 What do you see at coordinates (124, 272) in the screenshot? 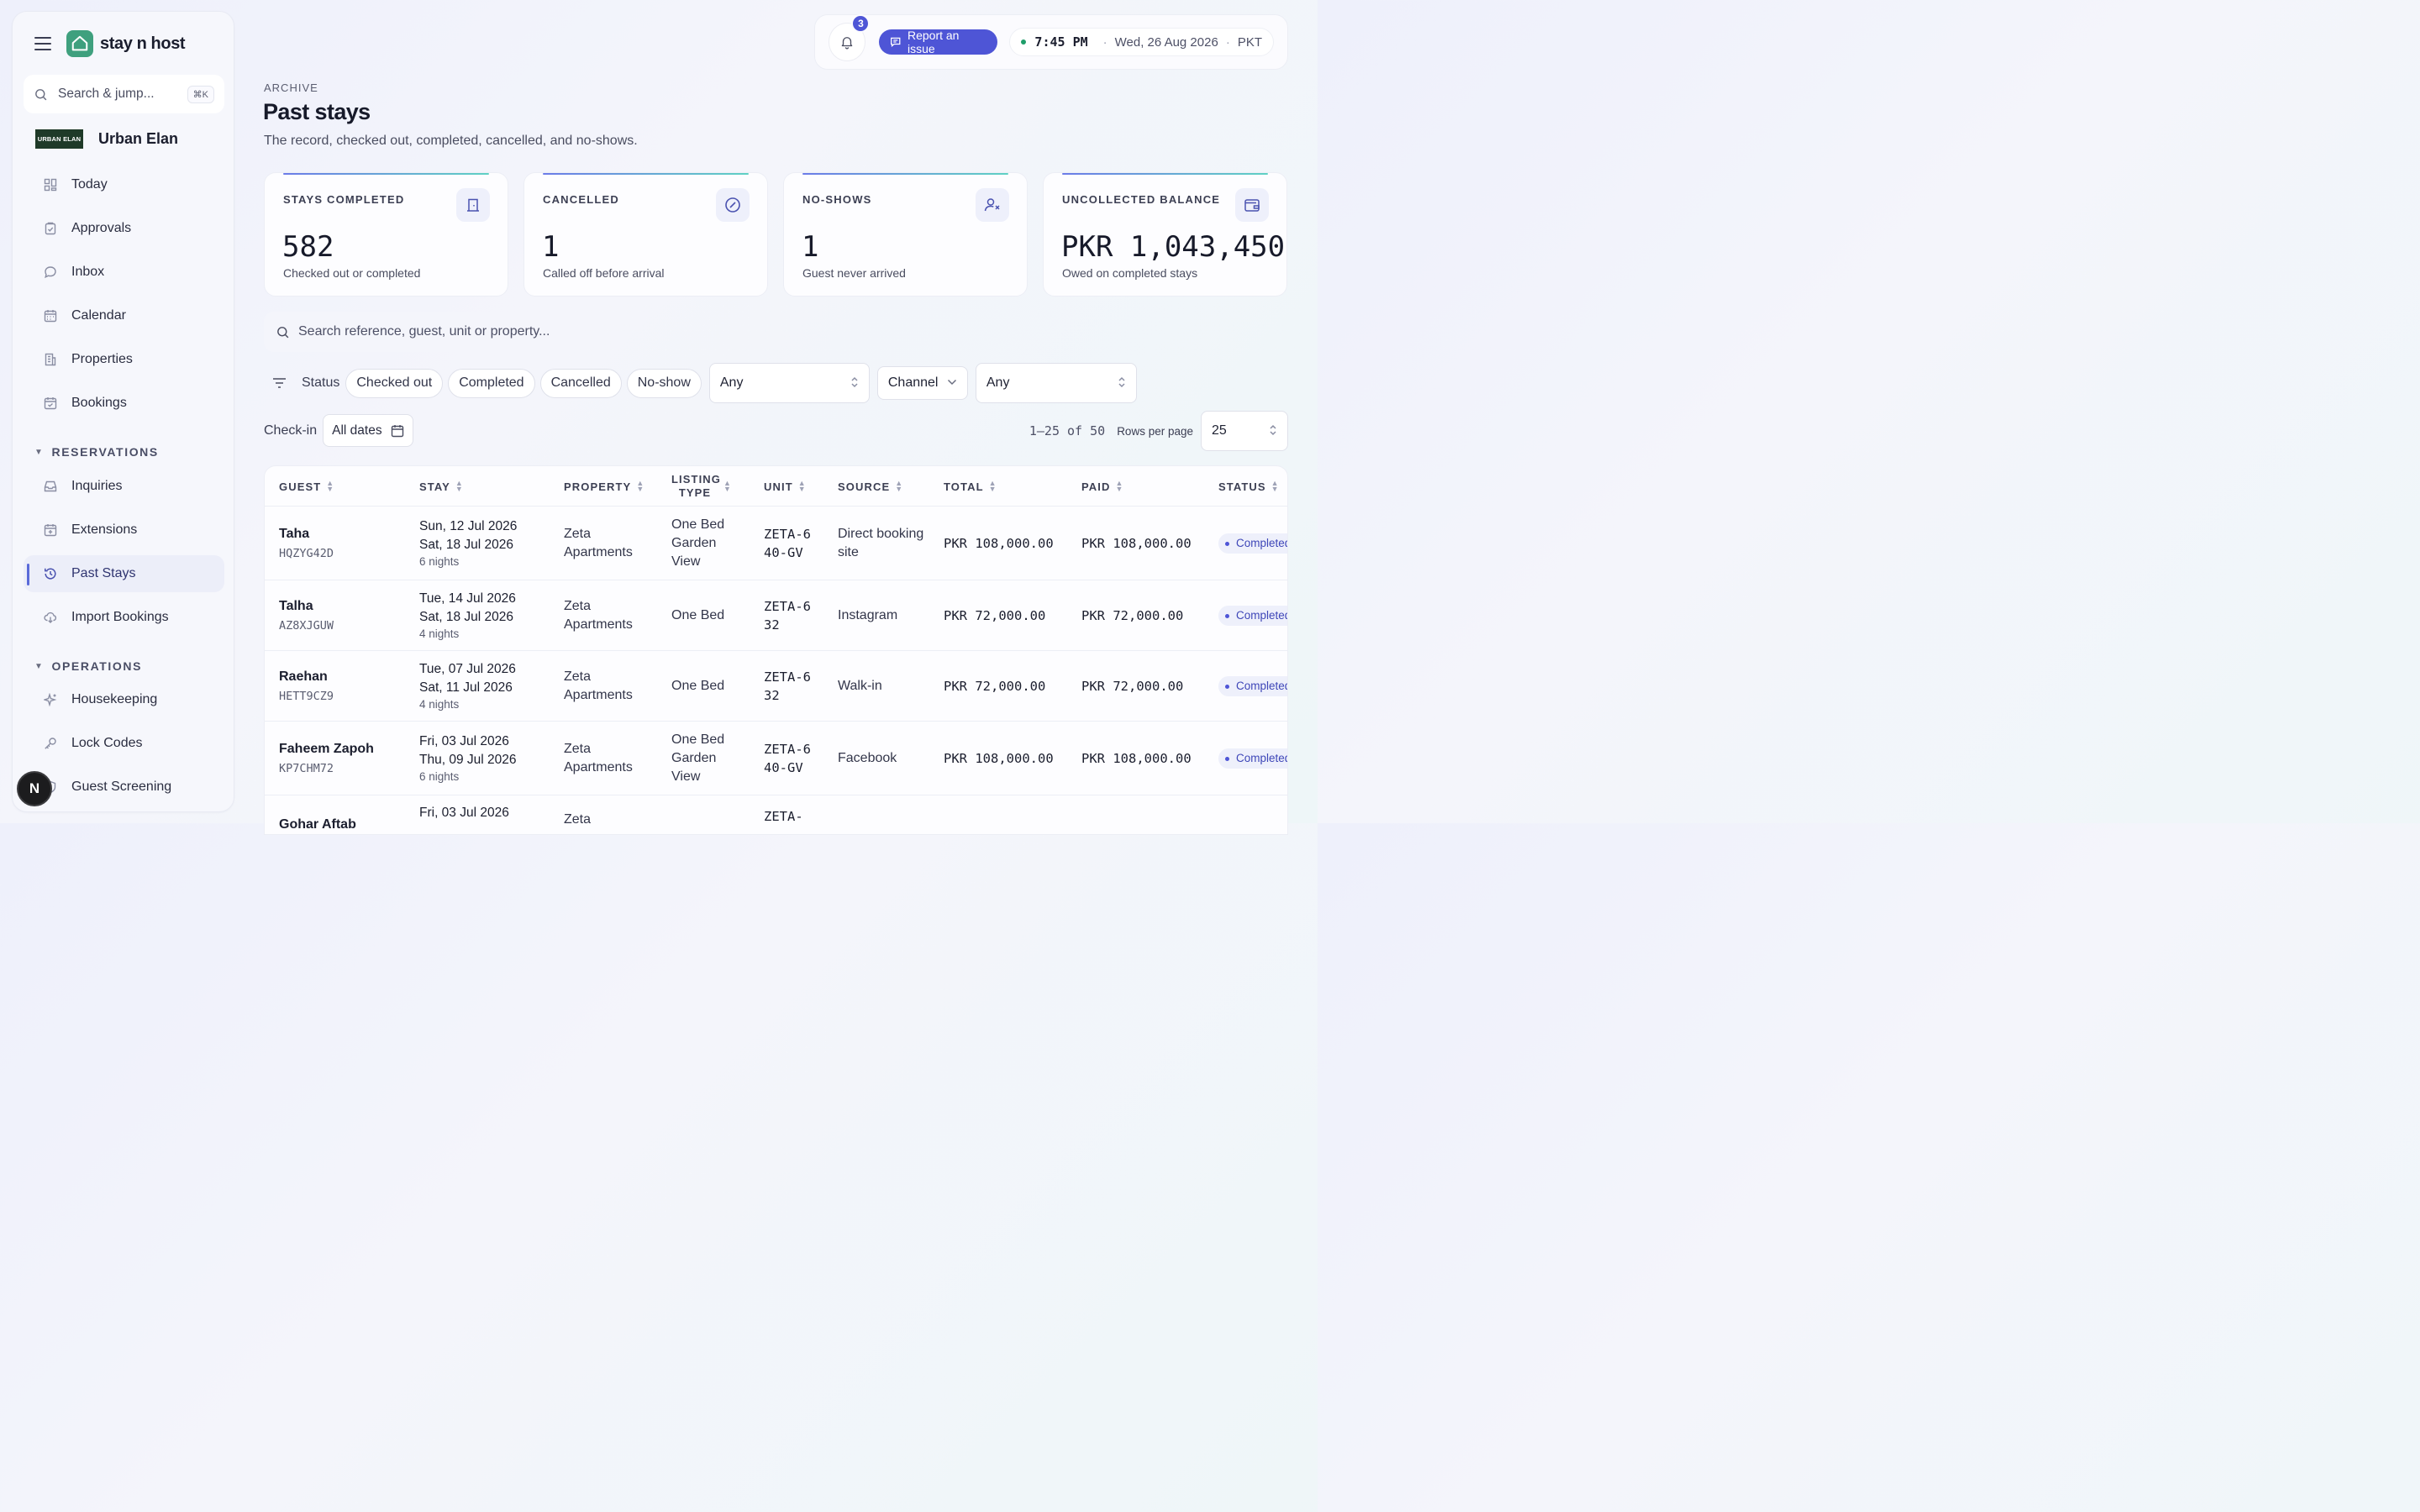
I see `sidebar-item-inbox: Inbox` at bounding box center [124, 272].